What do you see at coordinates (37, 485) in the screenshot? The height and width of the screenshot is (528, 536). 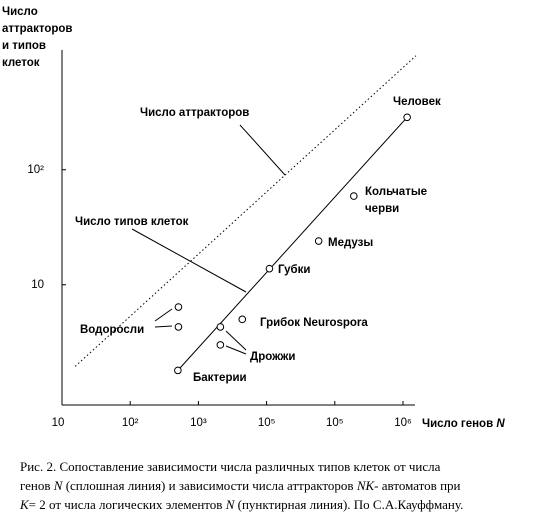 I see `caption-run: генов` at bounding box center [37, 485].